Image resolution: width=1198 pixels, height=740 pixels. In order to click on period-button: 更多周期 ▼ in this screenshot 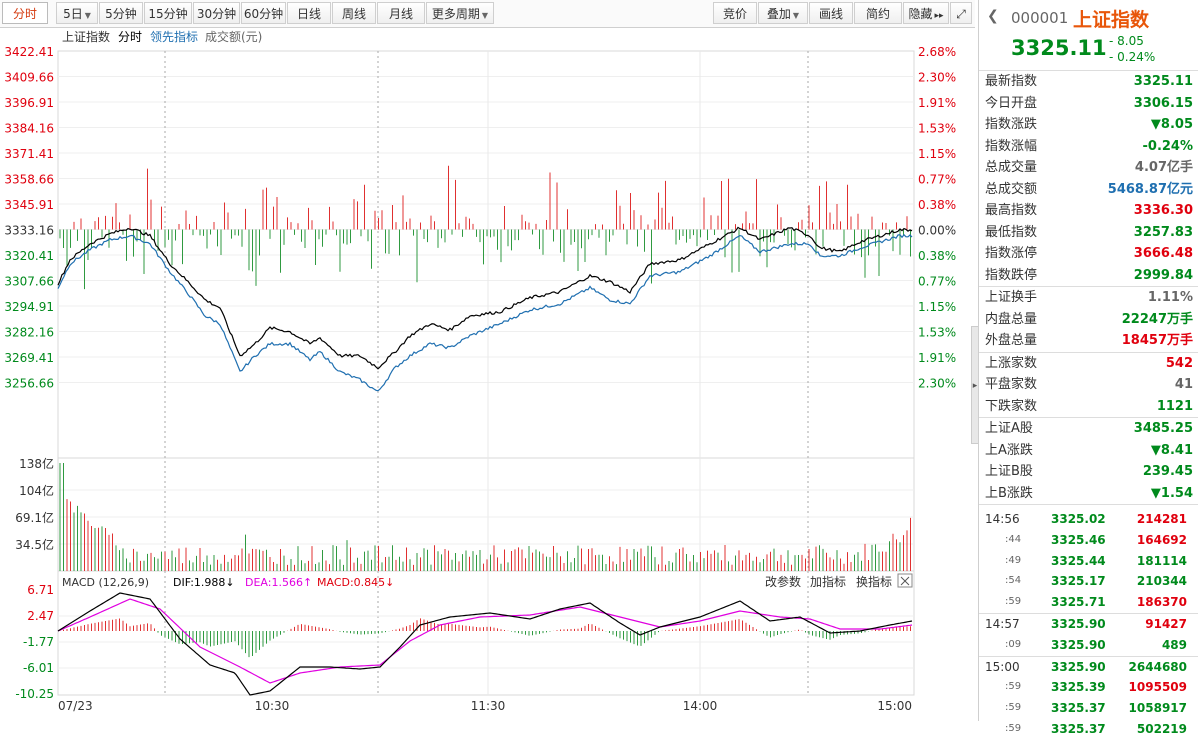, I will do `click(460, 13)`.